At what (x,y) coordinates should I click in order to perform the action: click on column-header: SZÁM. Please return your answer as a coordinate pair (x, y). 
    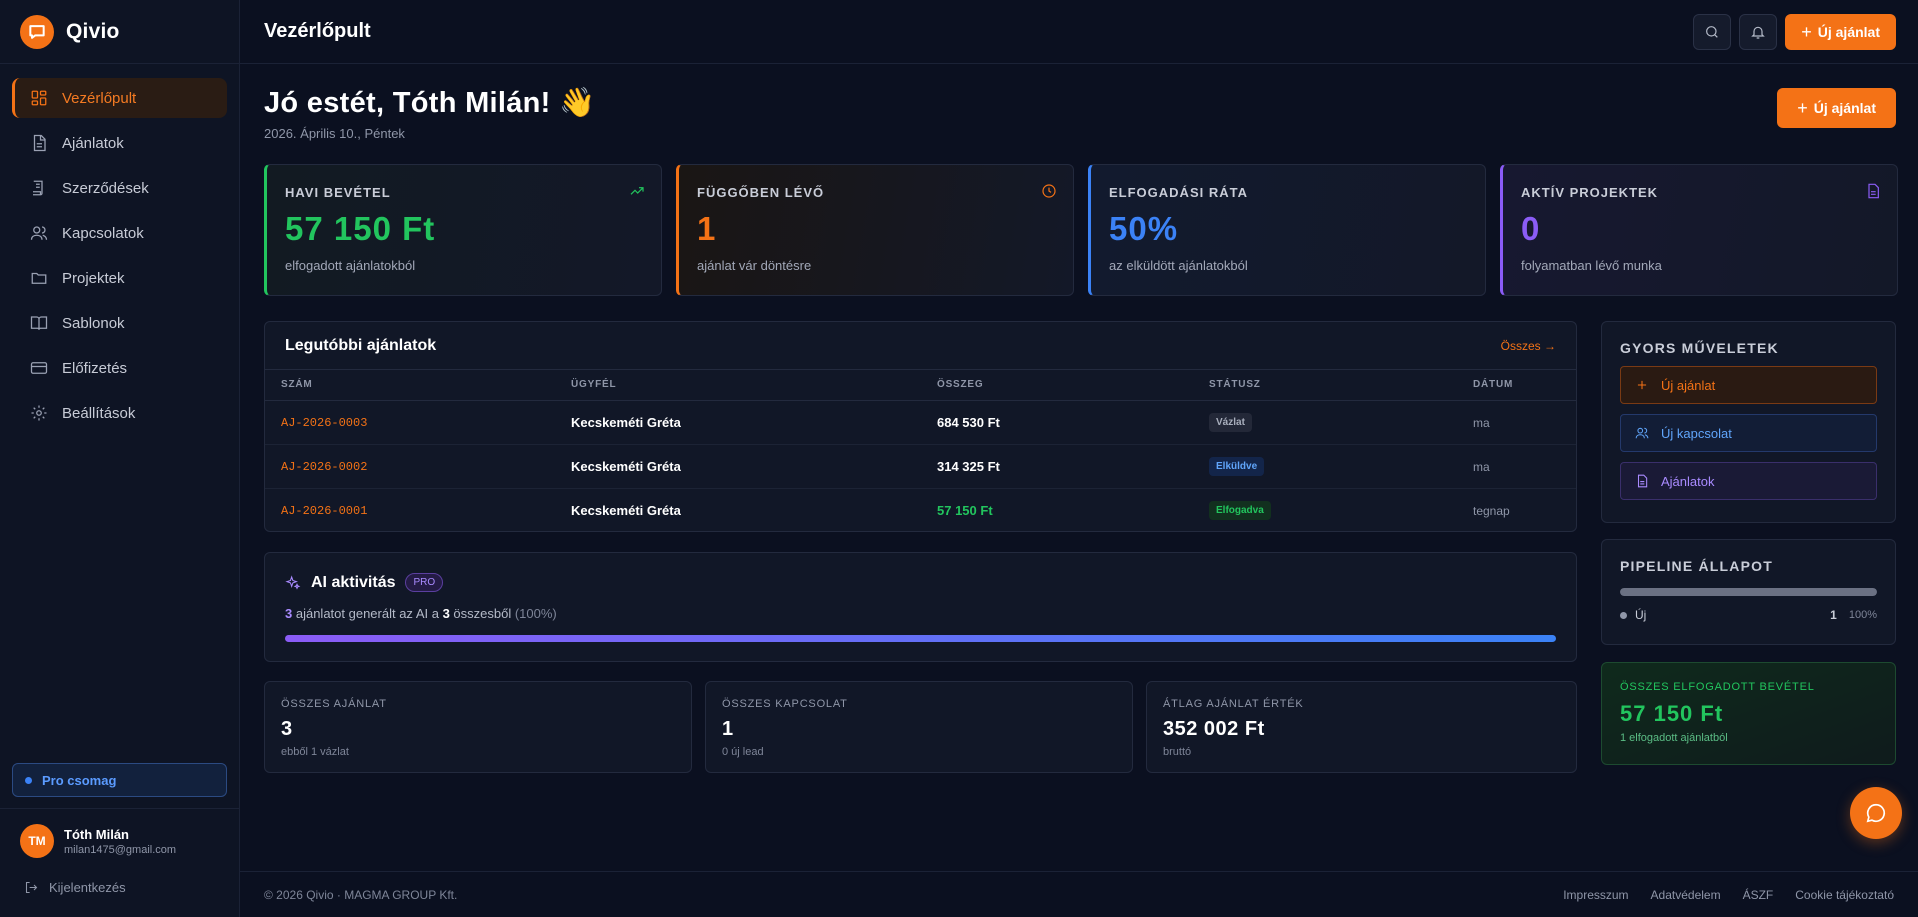
    Looking at the image, I should click on (410, 385).